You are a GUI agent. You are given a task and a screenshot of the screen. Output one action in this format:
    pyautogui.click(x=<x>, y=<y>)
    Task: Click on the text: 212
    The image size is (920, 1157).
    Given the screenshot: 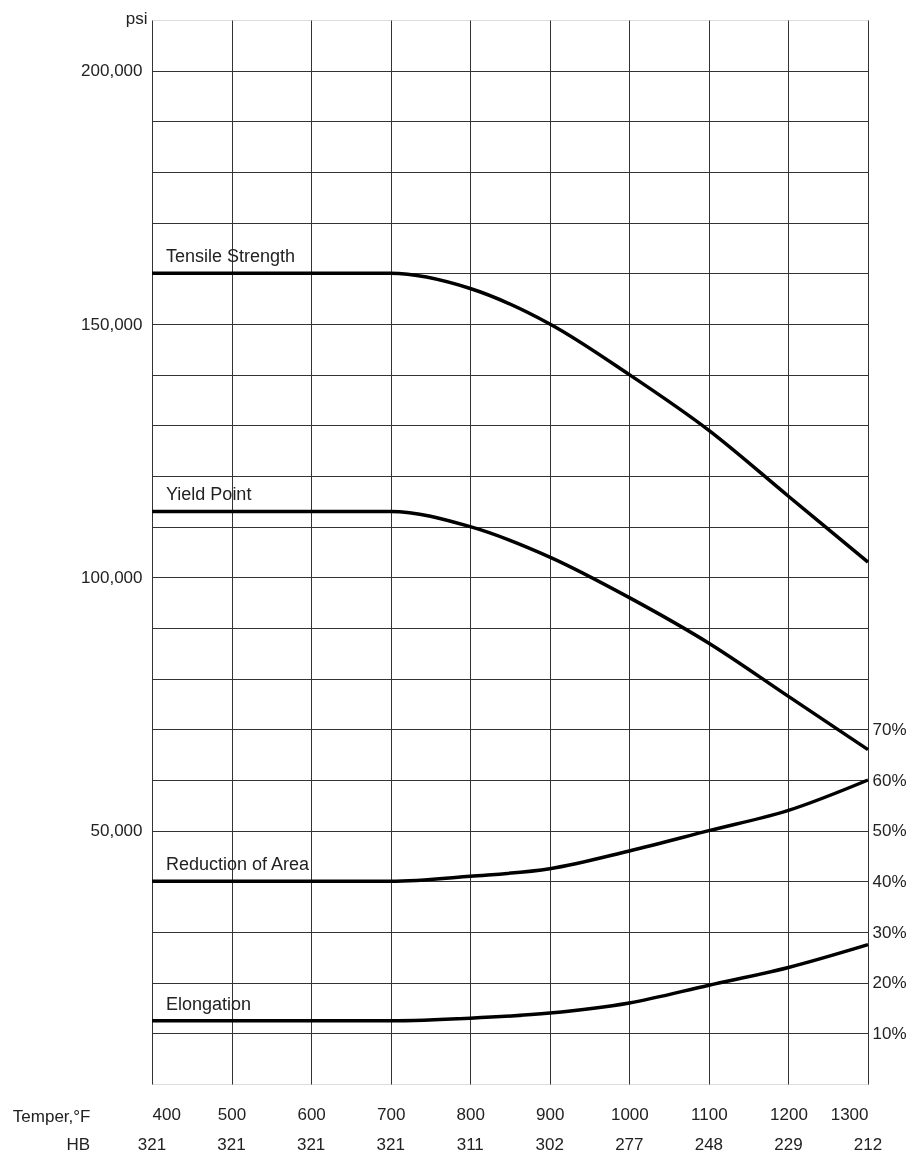 What is the action you would take?
    pyautogui.click(x=868, y=1144)
    